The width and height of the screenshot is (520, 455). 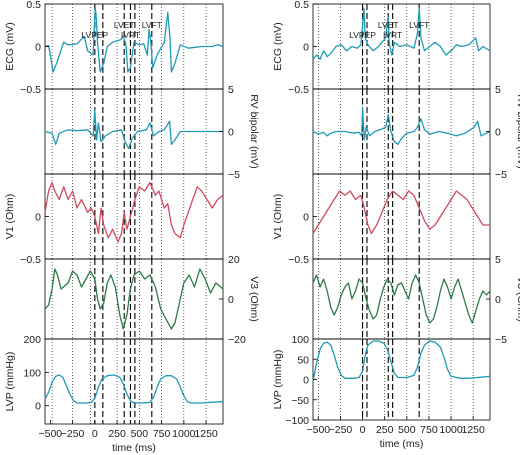 I want to click on y-tick-label: 200, so click(x=32, y=340).